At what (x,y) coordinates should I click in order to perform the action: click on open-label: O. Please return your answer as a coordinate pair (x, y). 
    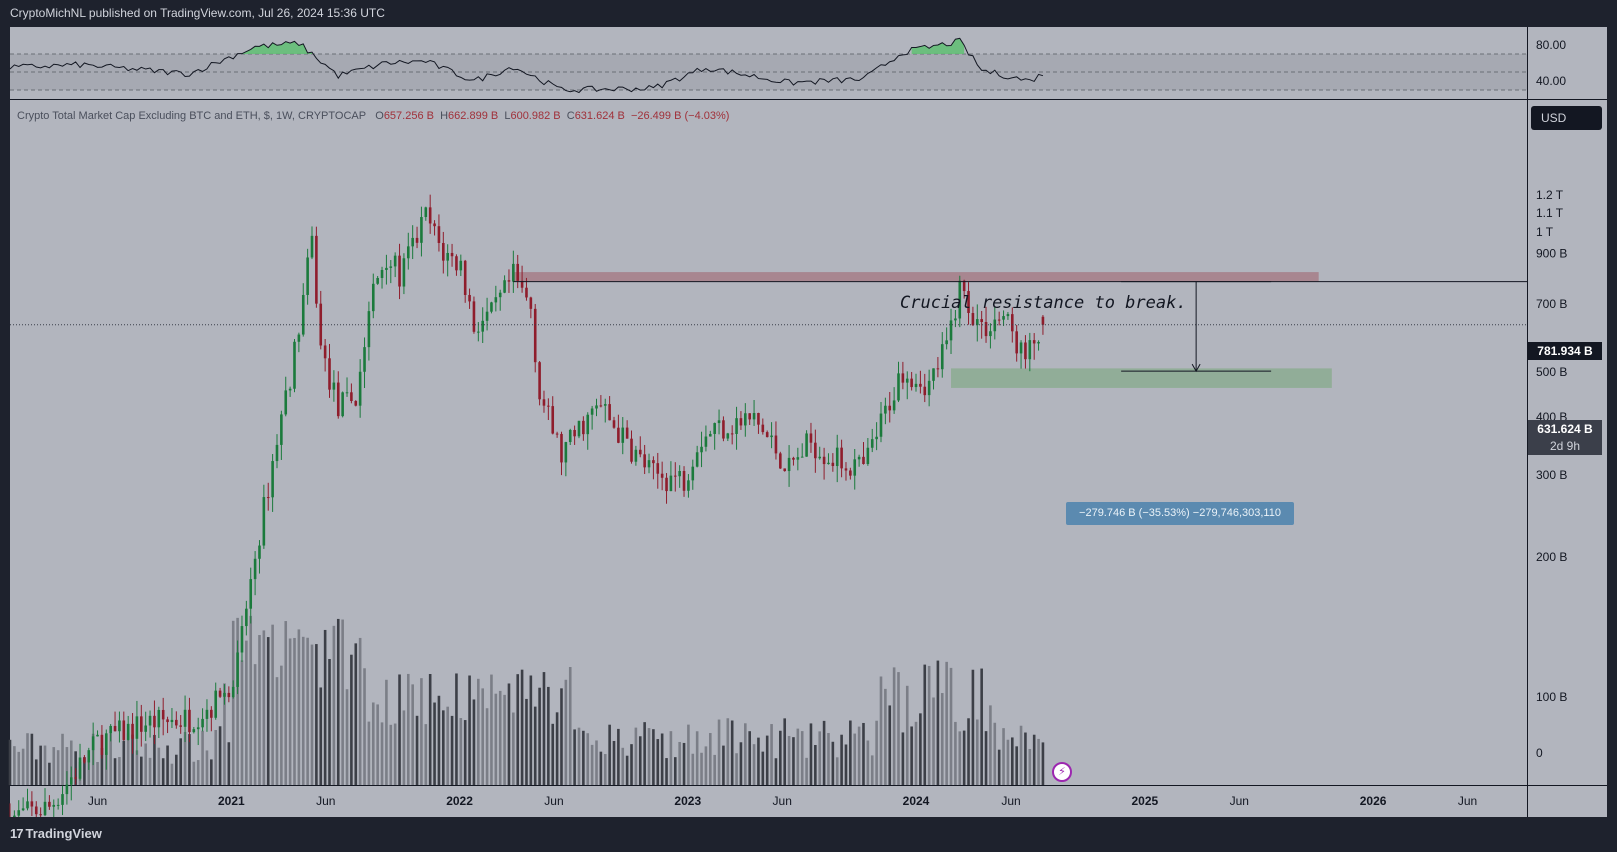
    Looking at the image, I should click on (379, 116).